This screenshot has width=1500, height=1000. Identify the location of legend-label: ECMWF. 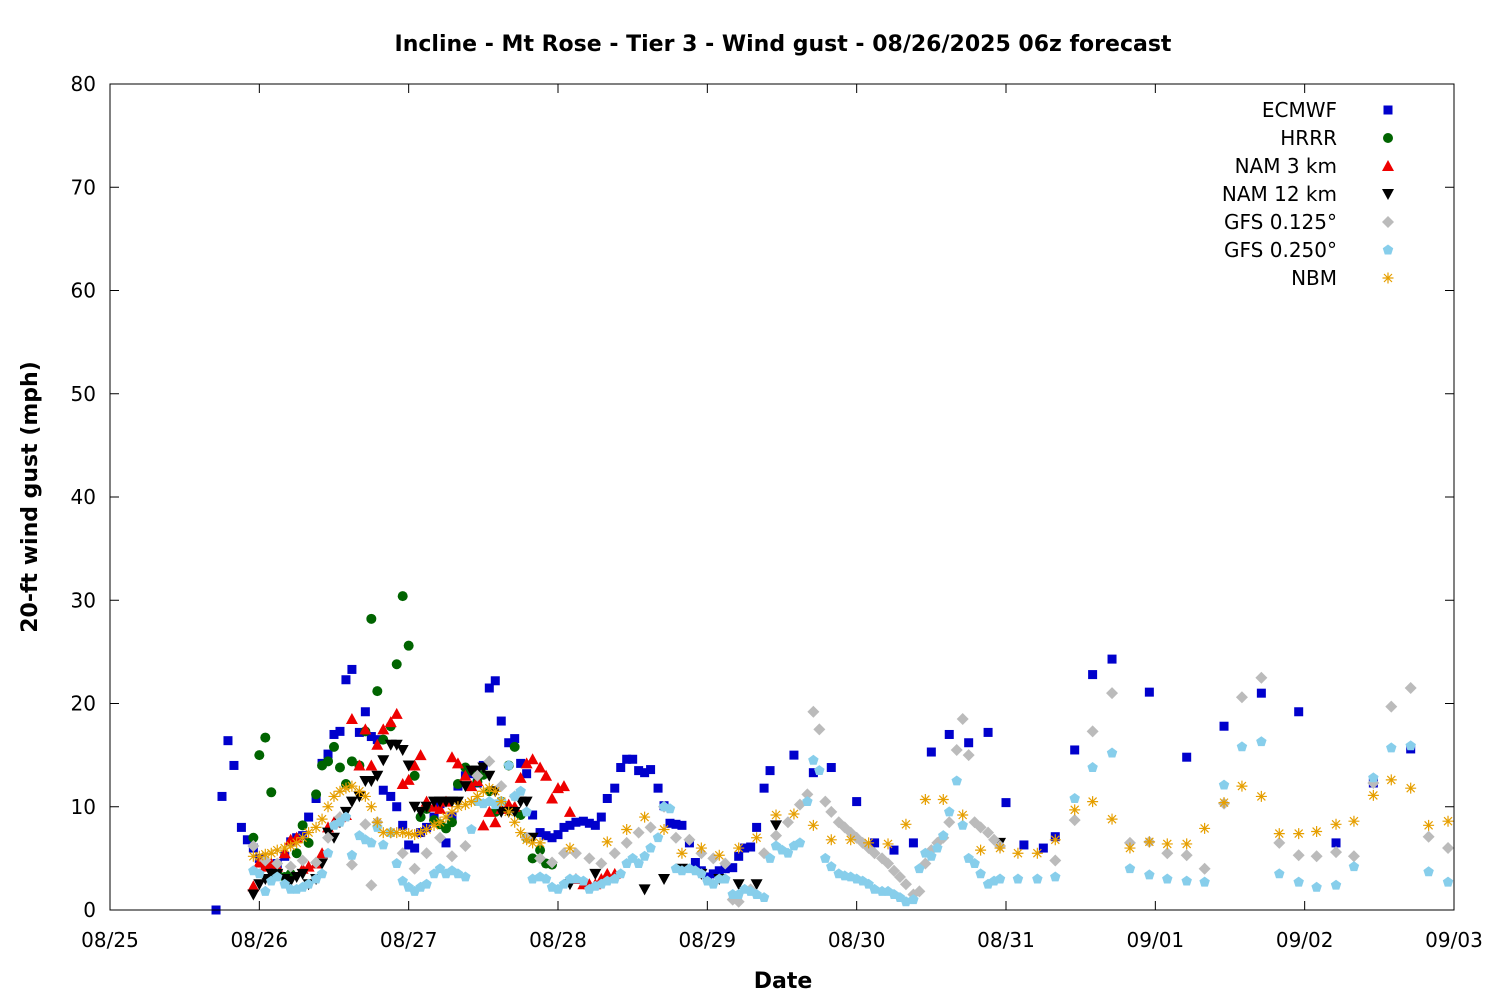
(1299, 110).